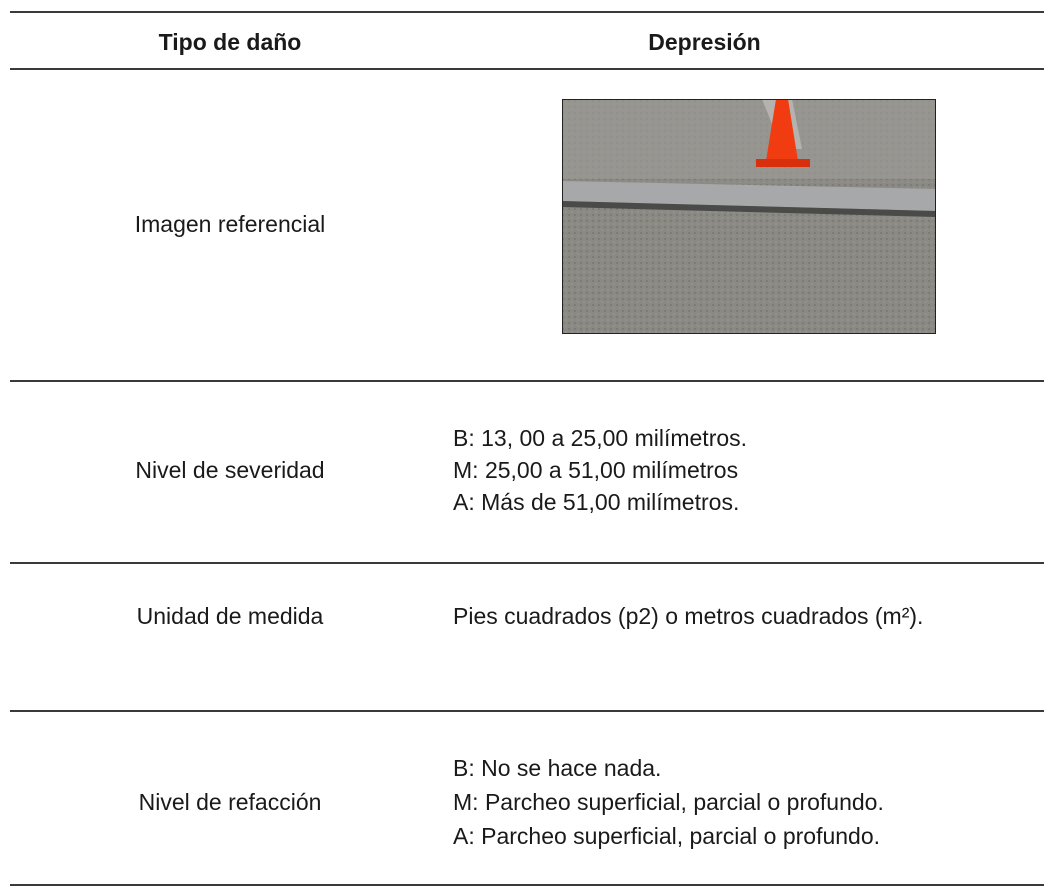 Image resolution: width=1044 pixels, height=888 pixels. What do you see at coordinates (596, 470) in the screenshot?
I see `row-line: M: 25,00 a 51,00 milímetros` at bounding box center [596, 470].